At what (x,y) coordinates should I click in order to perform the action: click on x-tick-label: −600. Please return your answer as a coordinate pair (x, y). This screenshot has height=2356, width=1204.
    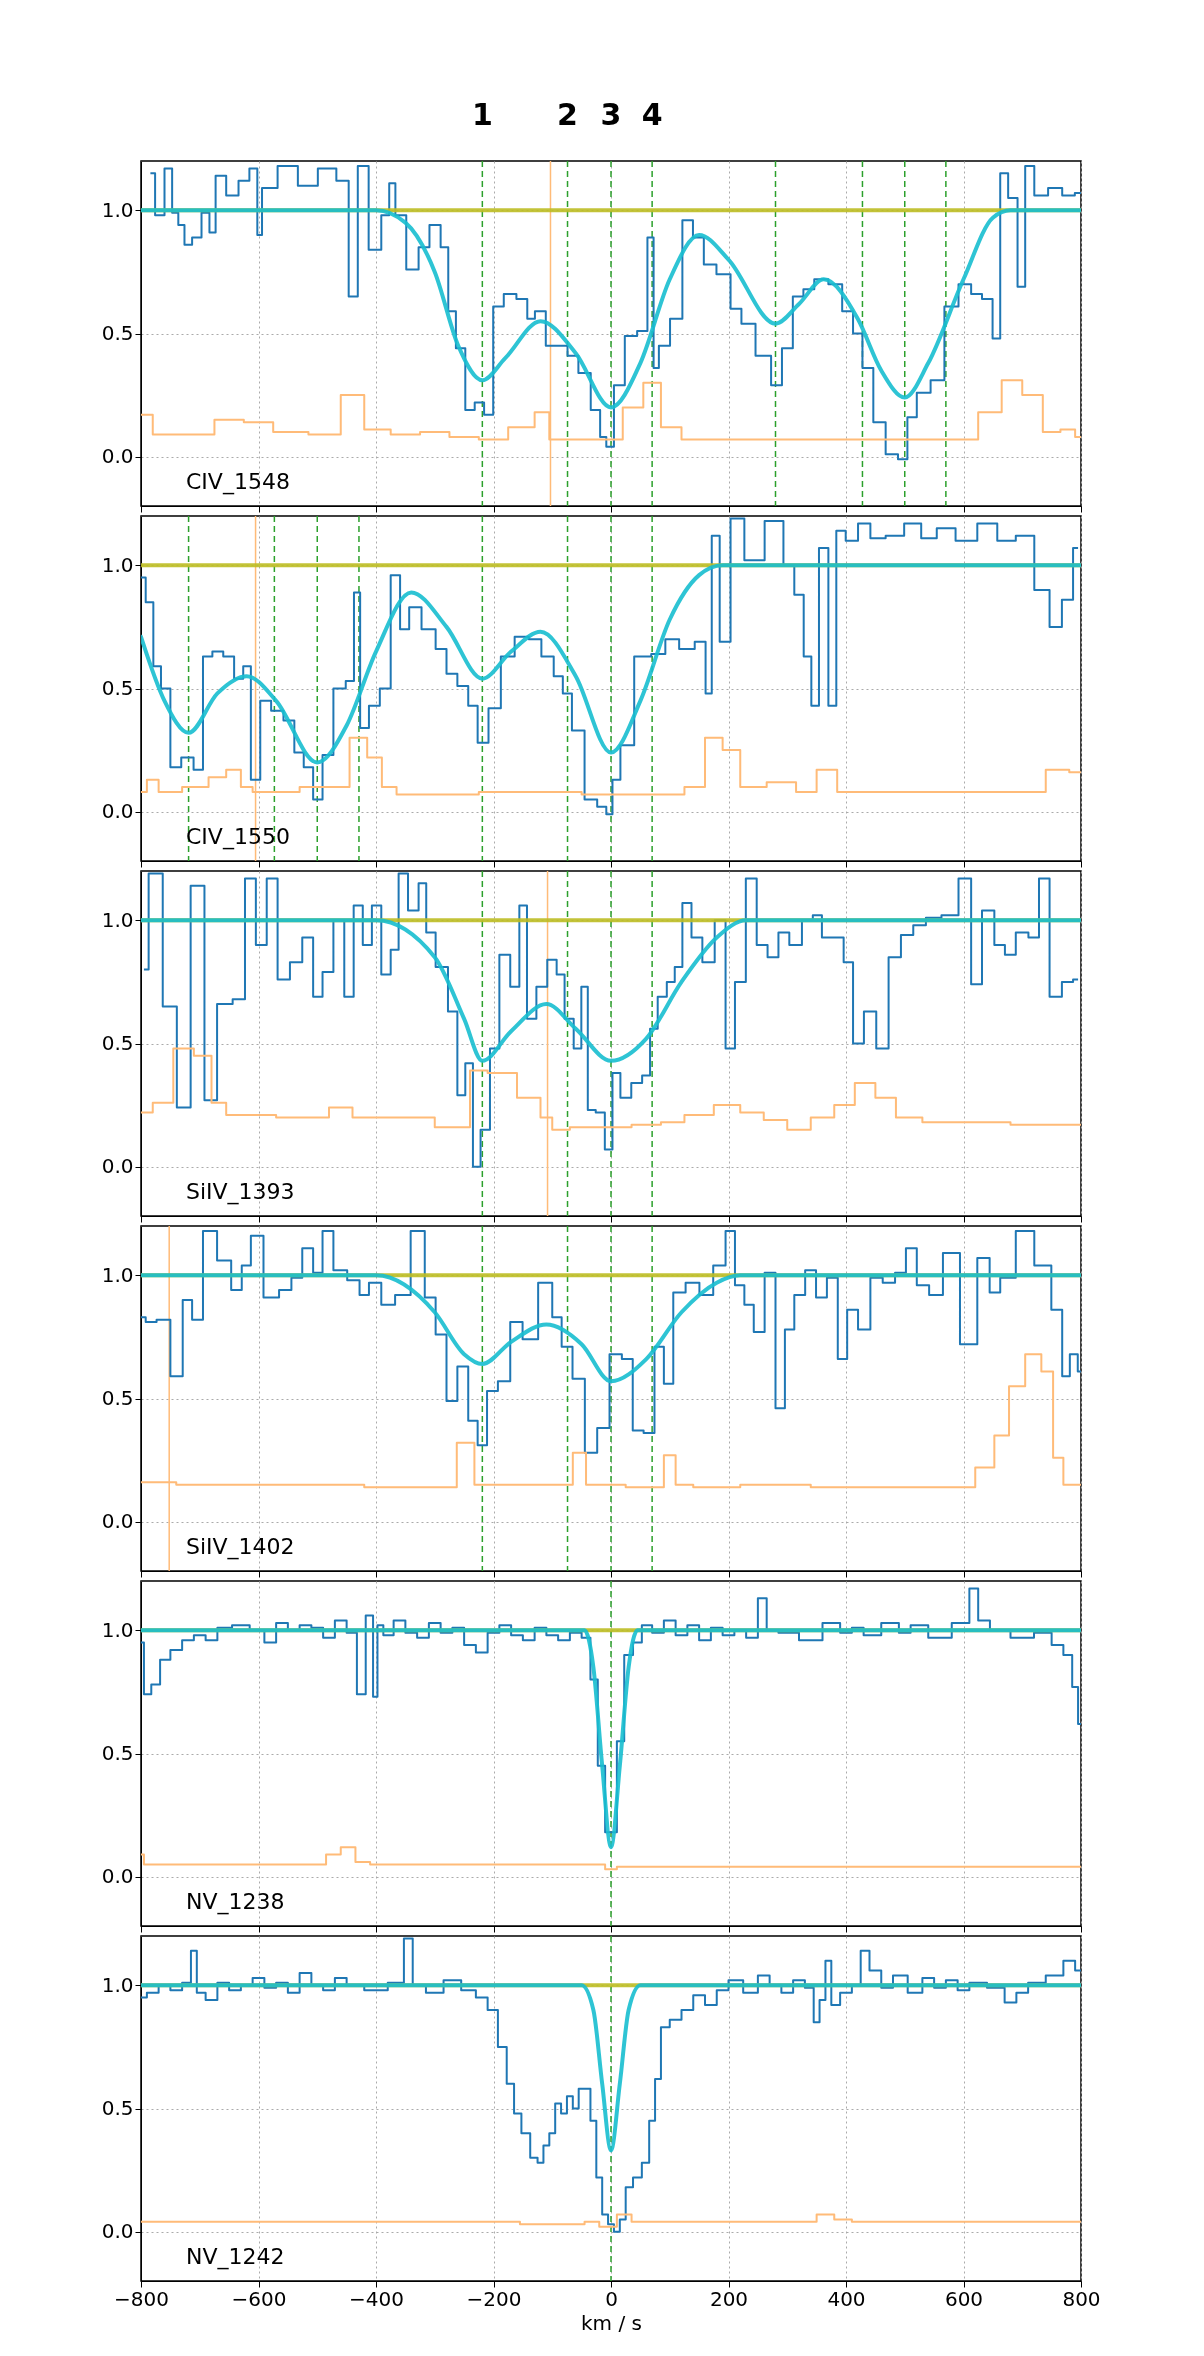
    Looking at the image, I should click on (259, 2298).